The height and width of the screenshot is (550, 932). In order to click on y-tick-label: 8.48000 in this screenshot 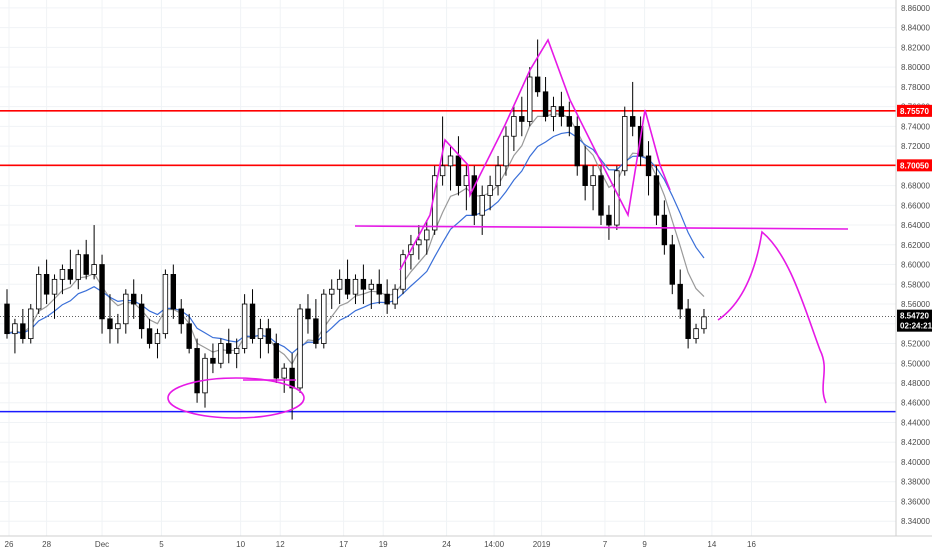, I will do `click(915, 383)`.